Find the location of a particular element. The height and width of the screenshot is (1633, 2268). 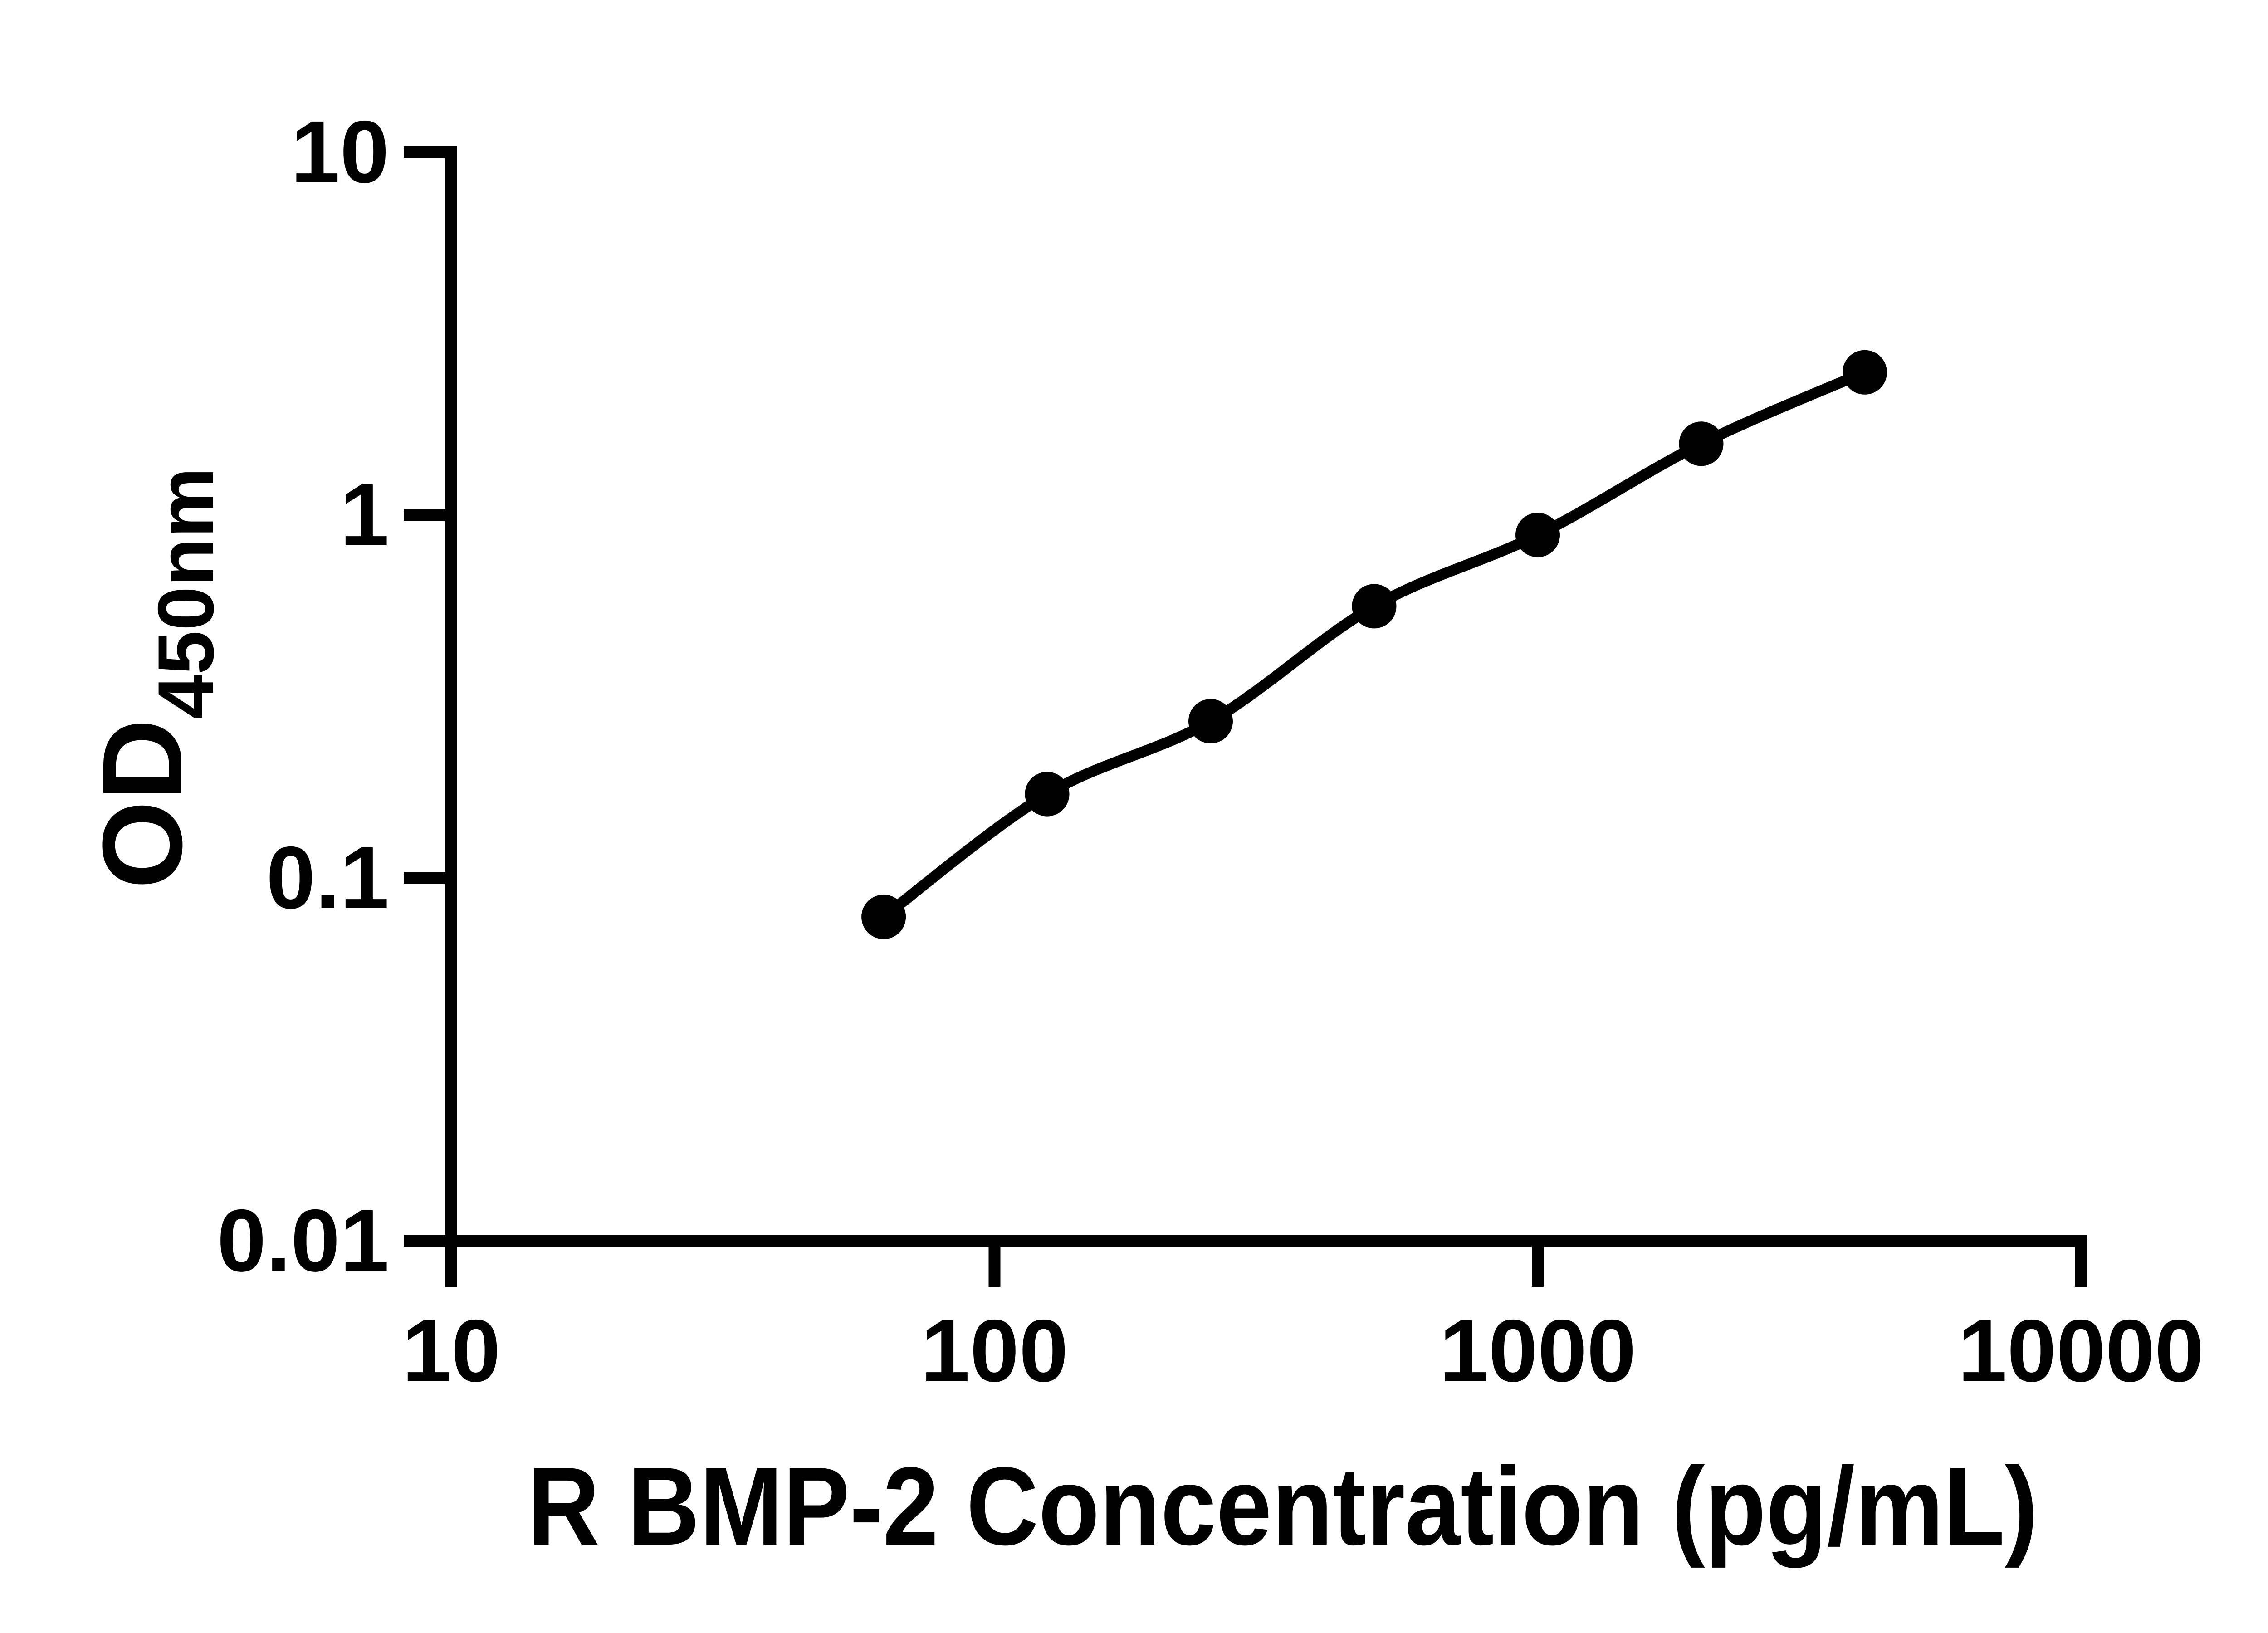

y-tick-label: 0.01 is located at coordinates (303, 1240).